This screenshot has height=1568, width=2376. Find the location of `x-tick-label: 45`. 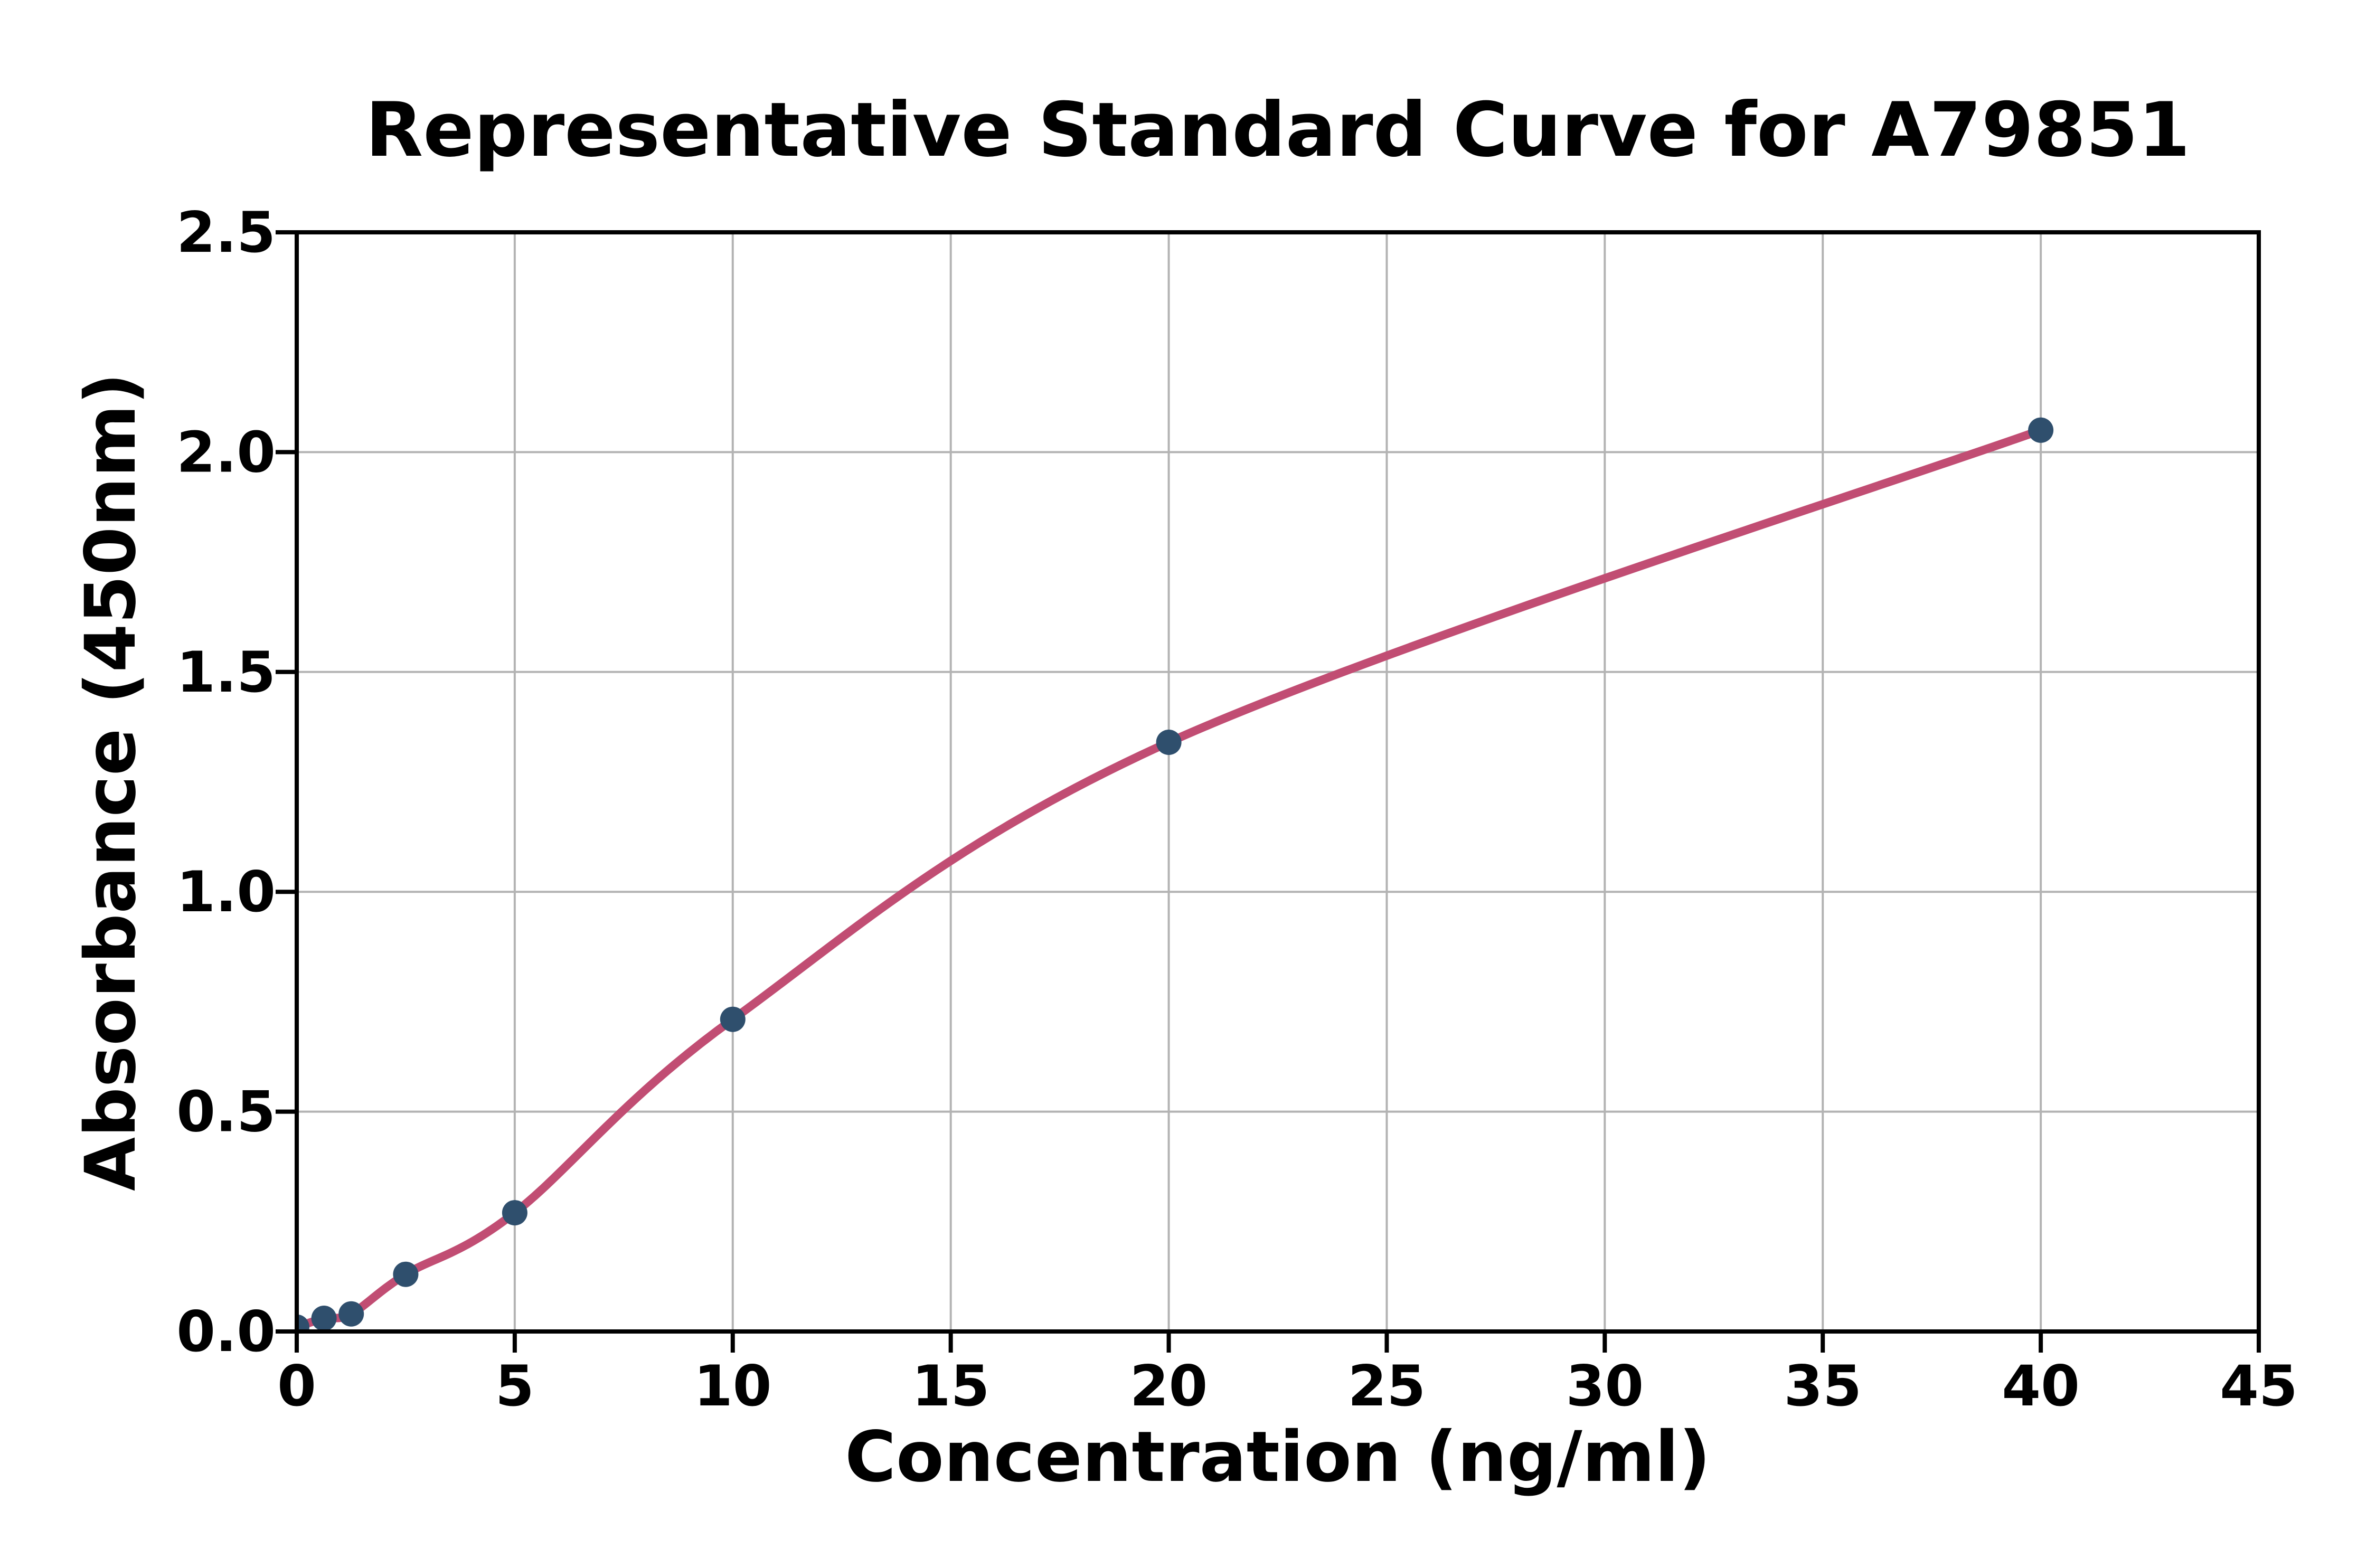

x-tick-label: 45 is located at coordinates (2259, 1386).